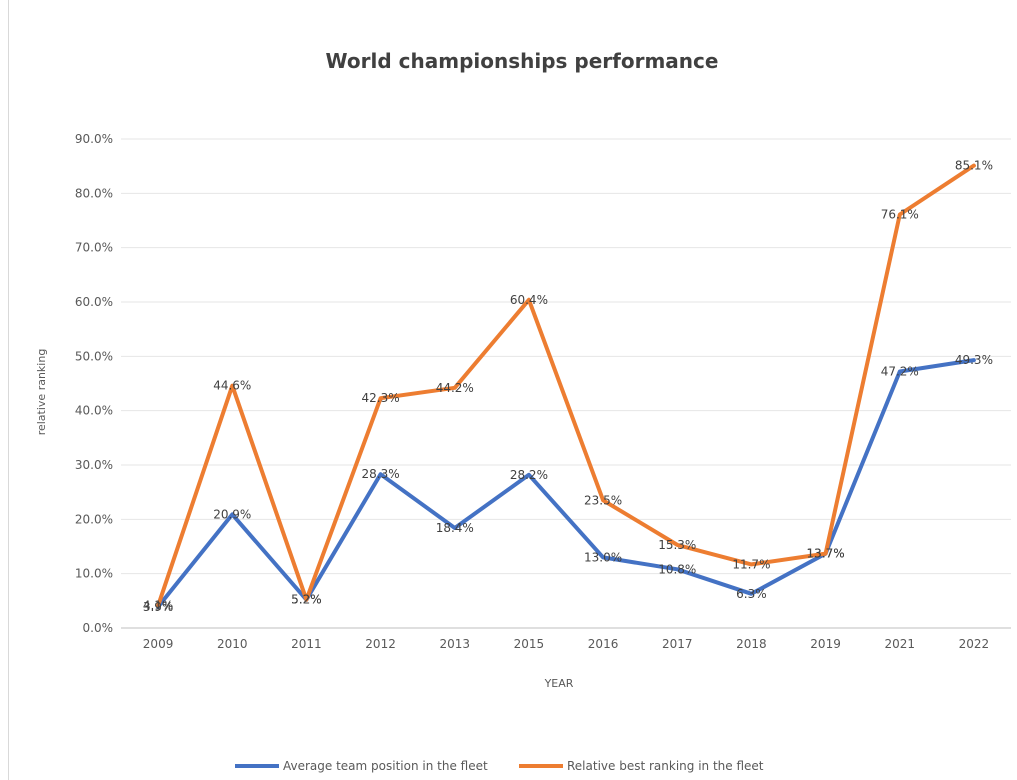 This screenshot has height=780, width=1017. What do you see at coordinates (94, 465) in the screenshot?
I see `y-tick-label: 30.0%` at bounding box center [94, 465].